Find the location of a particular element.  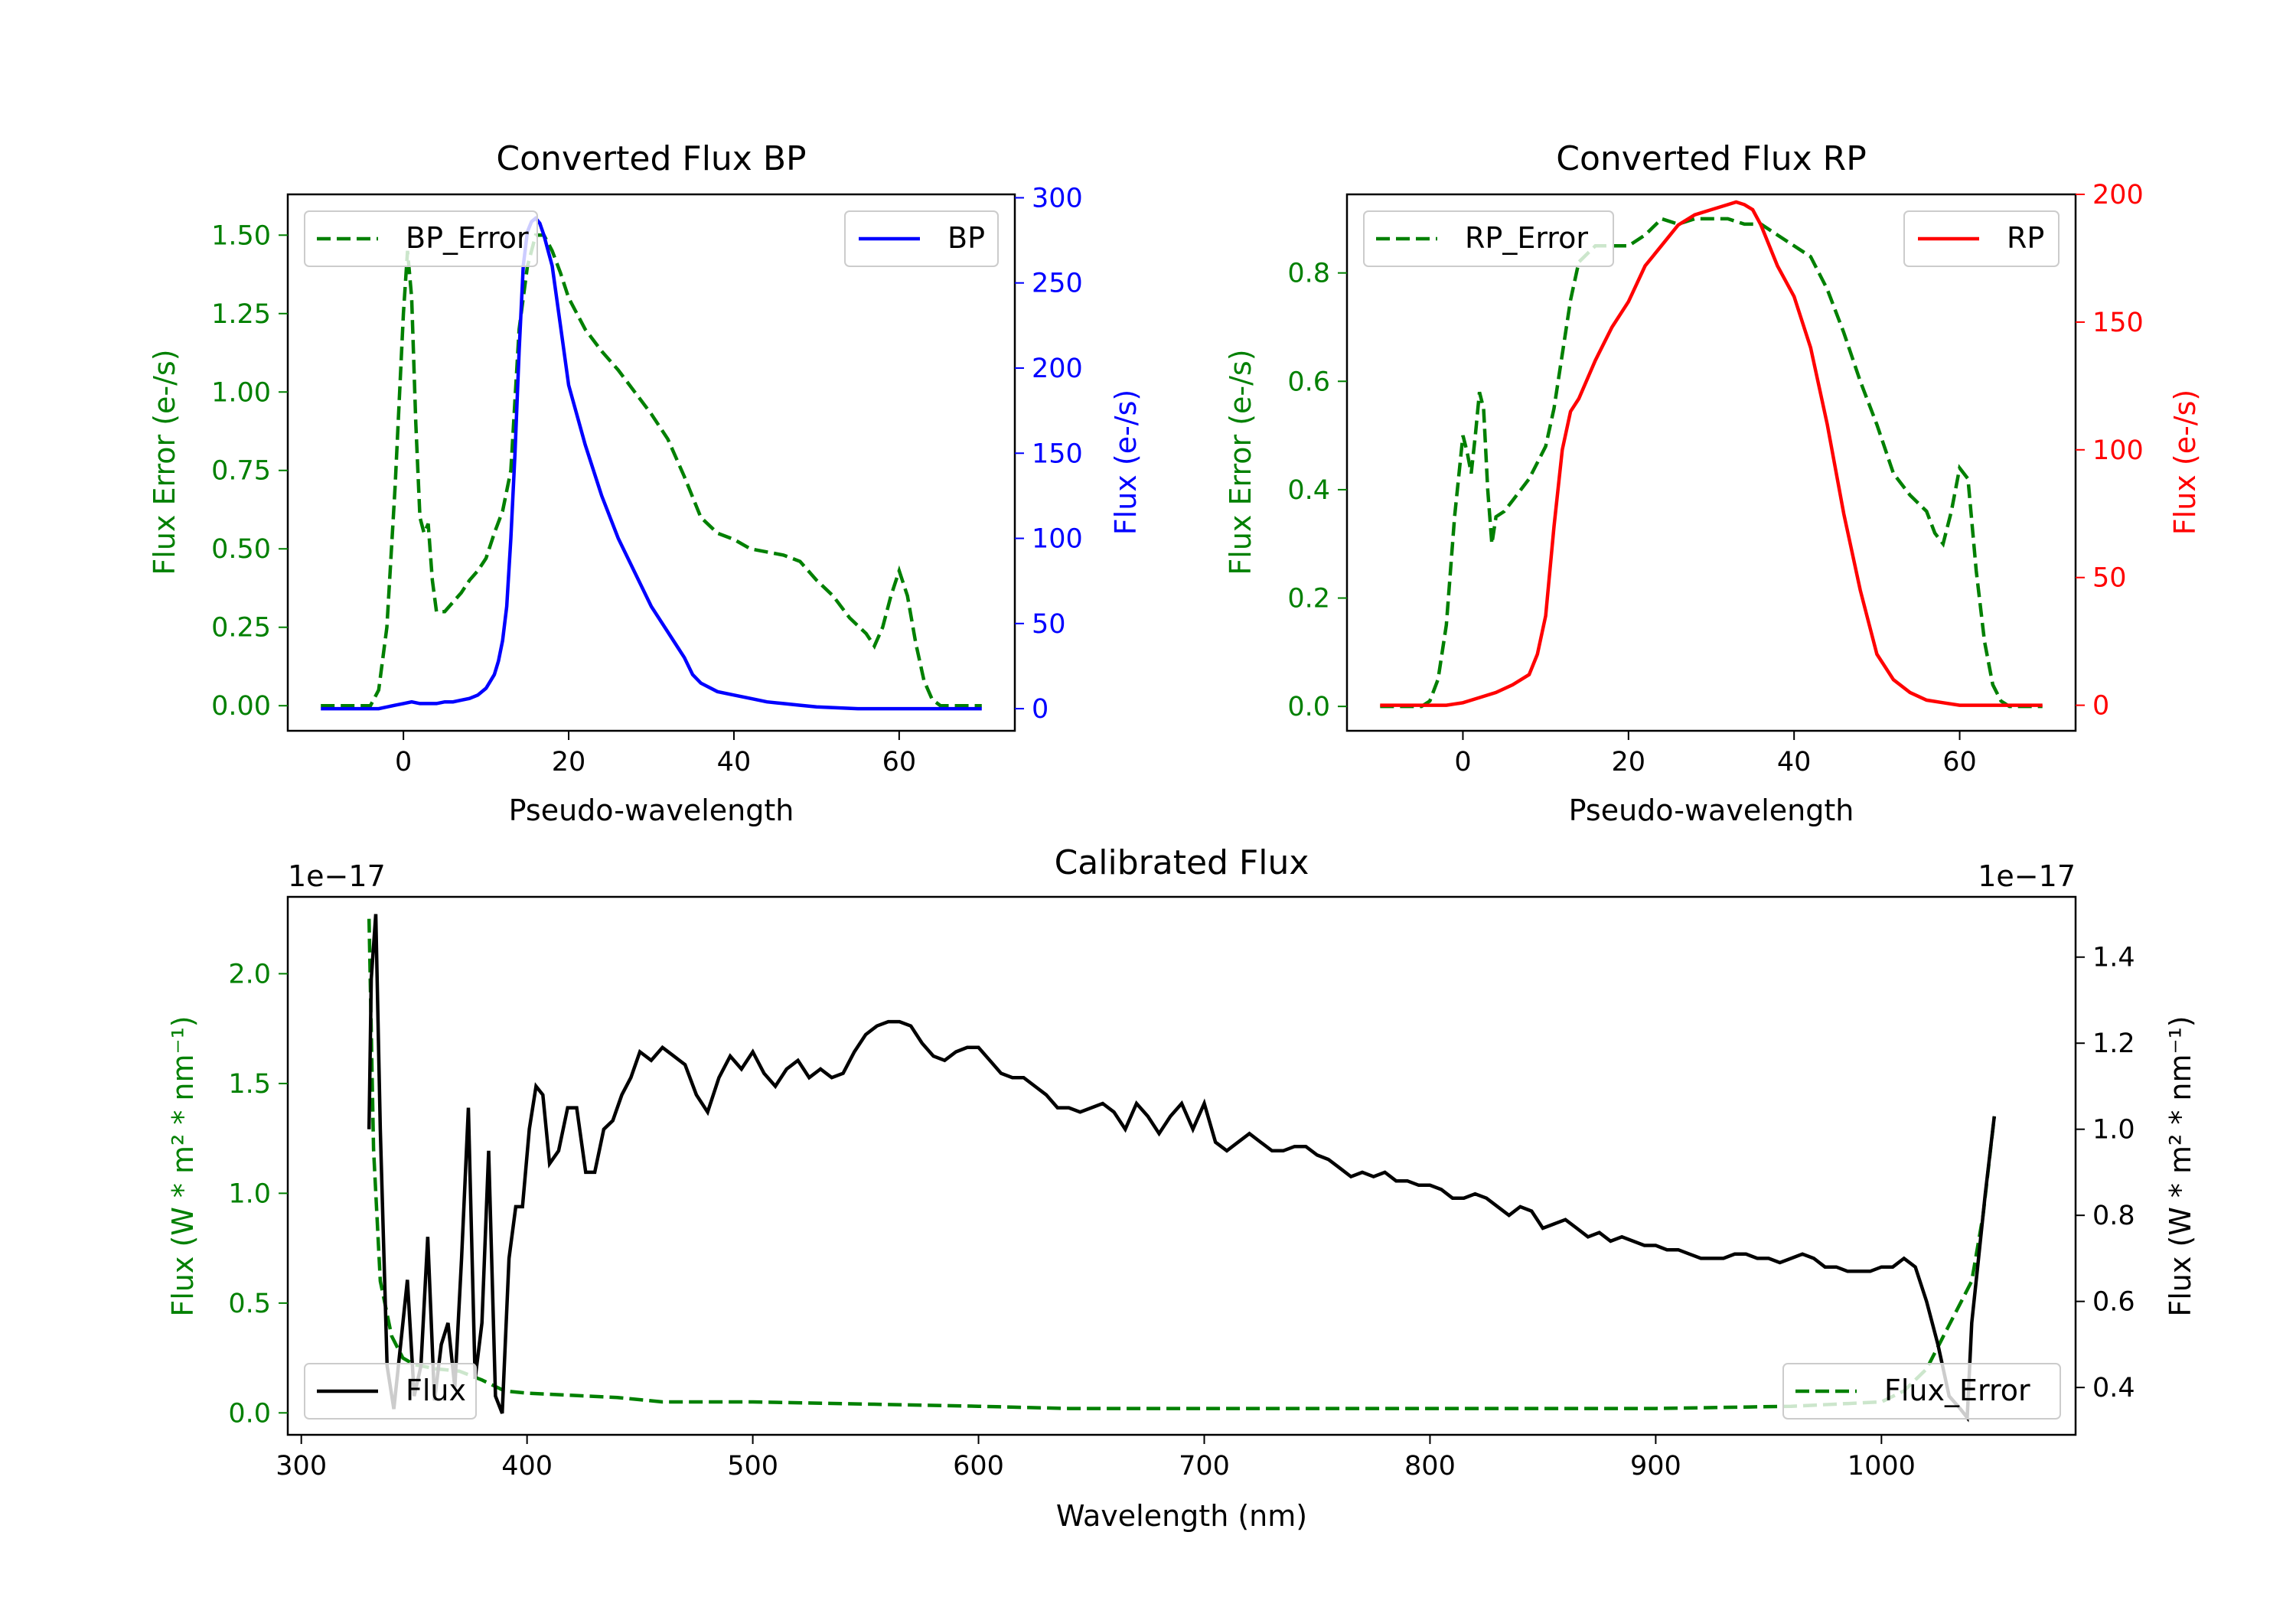

bp-legend-right: BP is located at coordinates (921, 239).